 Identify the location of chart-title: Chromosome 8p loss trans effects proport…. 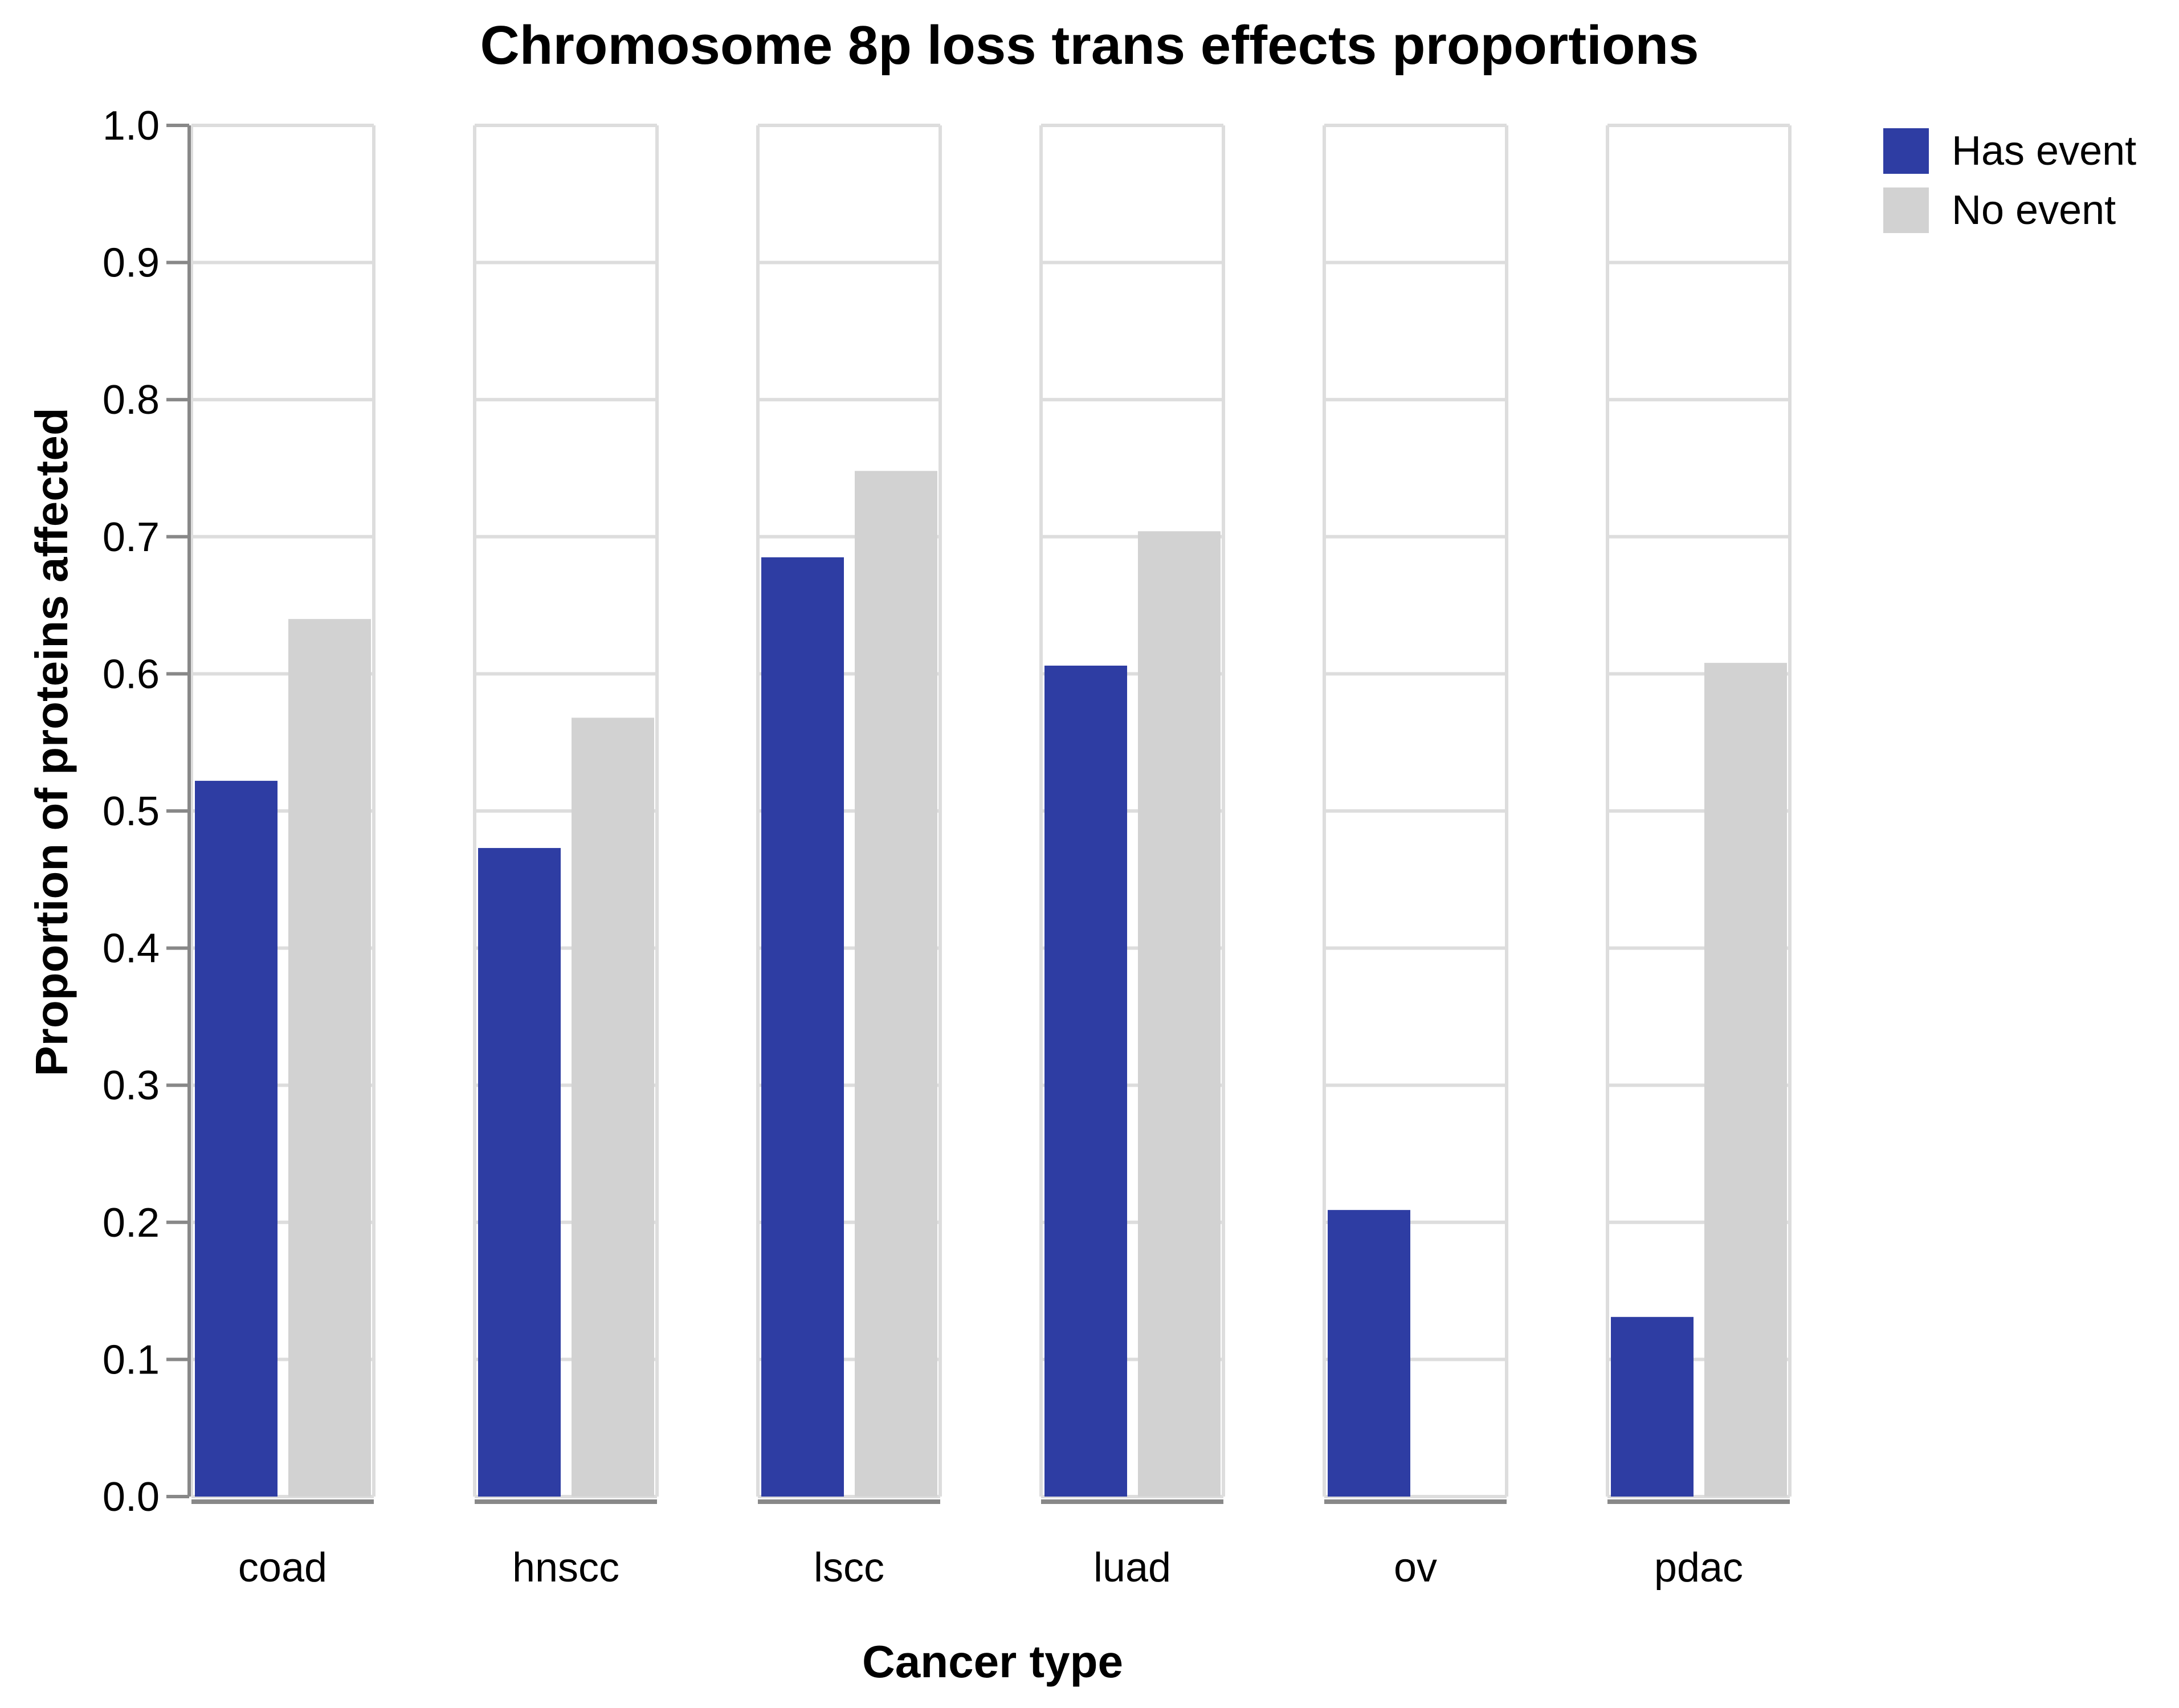
(1089, 45).